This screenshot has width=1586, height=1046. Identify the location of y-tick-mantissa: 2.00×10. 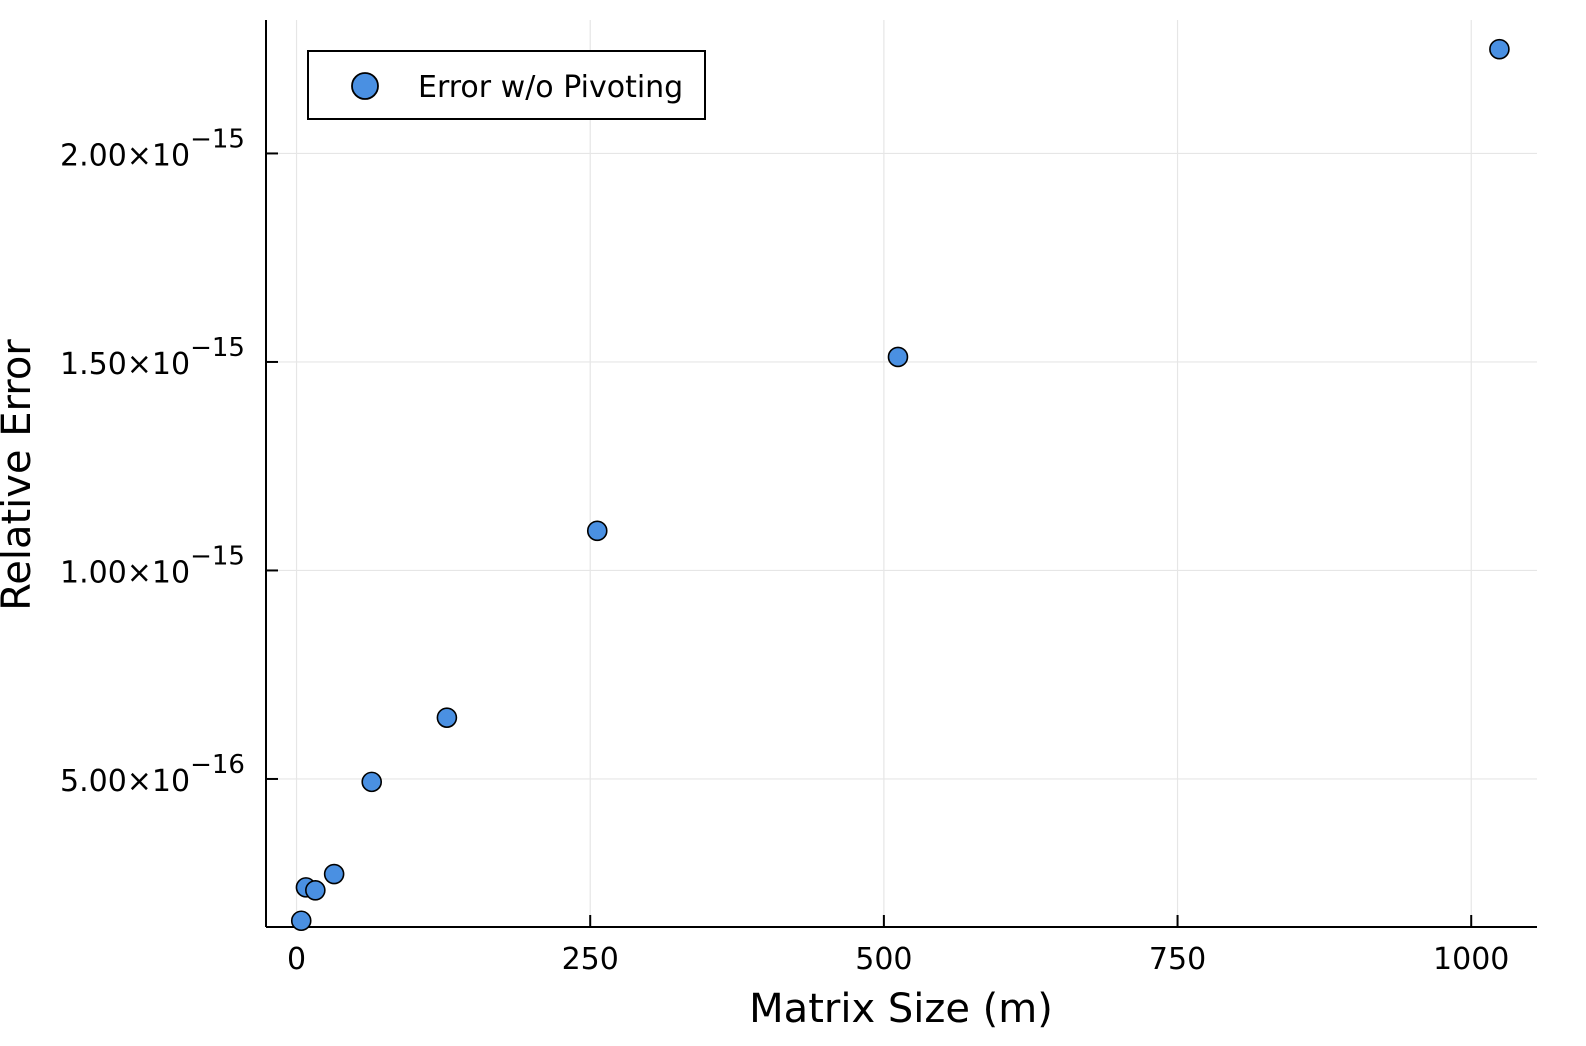
(125, 155).